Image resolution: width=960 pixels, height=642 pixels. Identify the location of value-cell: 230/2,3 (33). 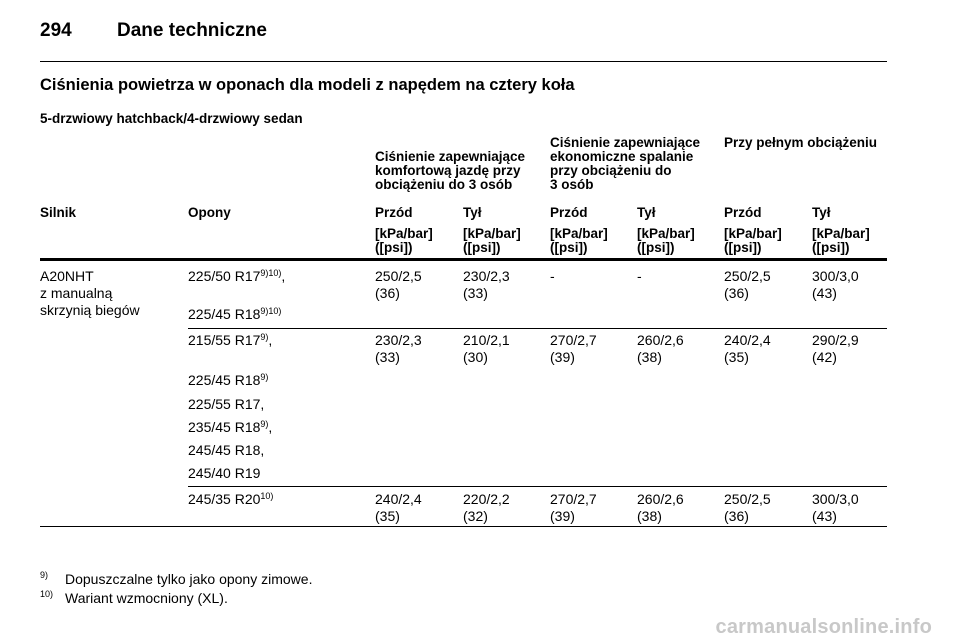
(398, 349).